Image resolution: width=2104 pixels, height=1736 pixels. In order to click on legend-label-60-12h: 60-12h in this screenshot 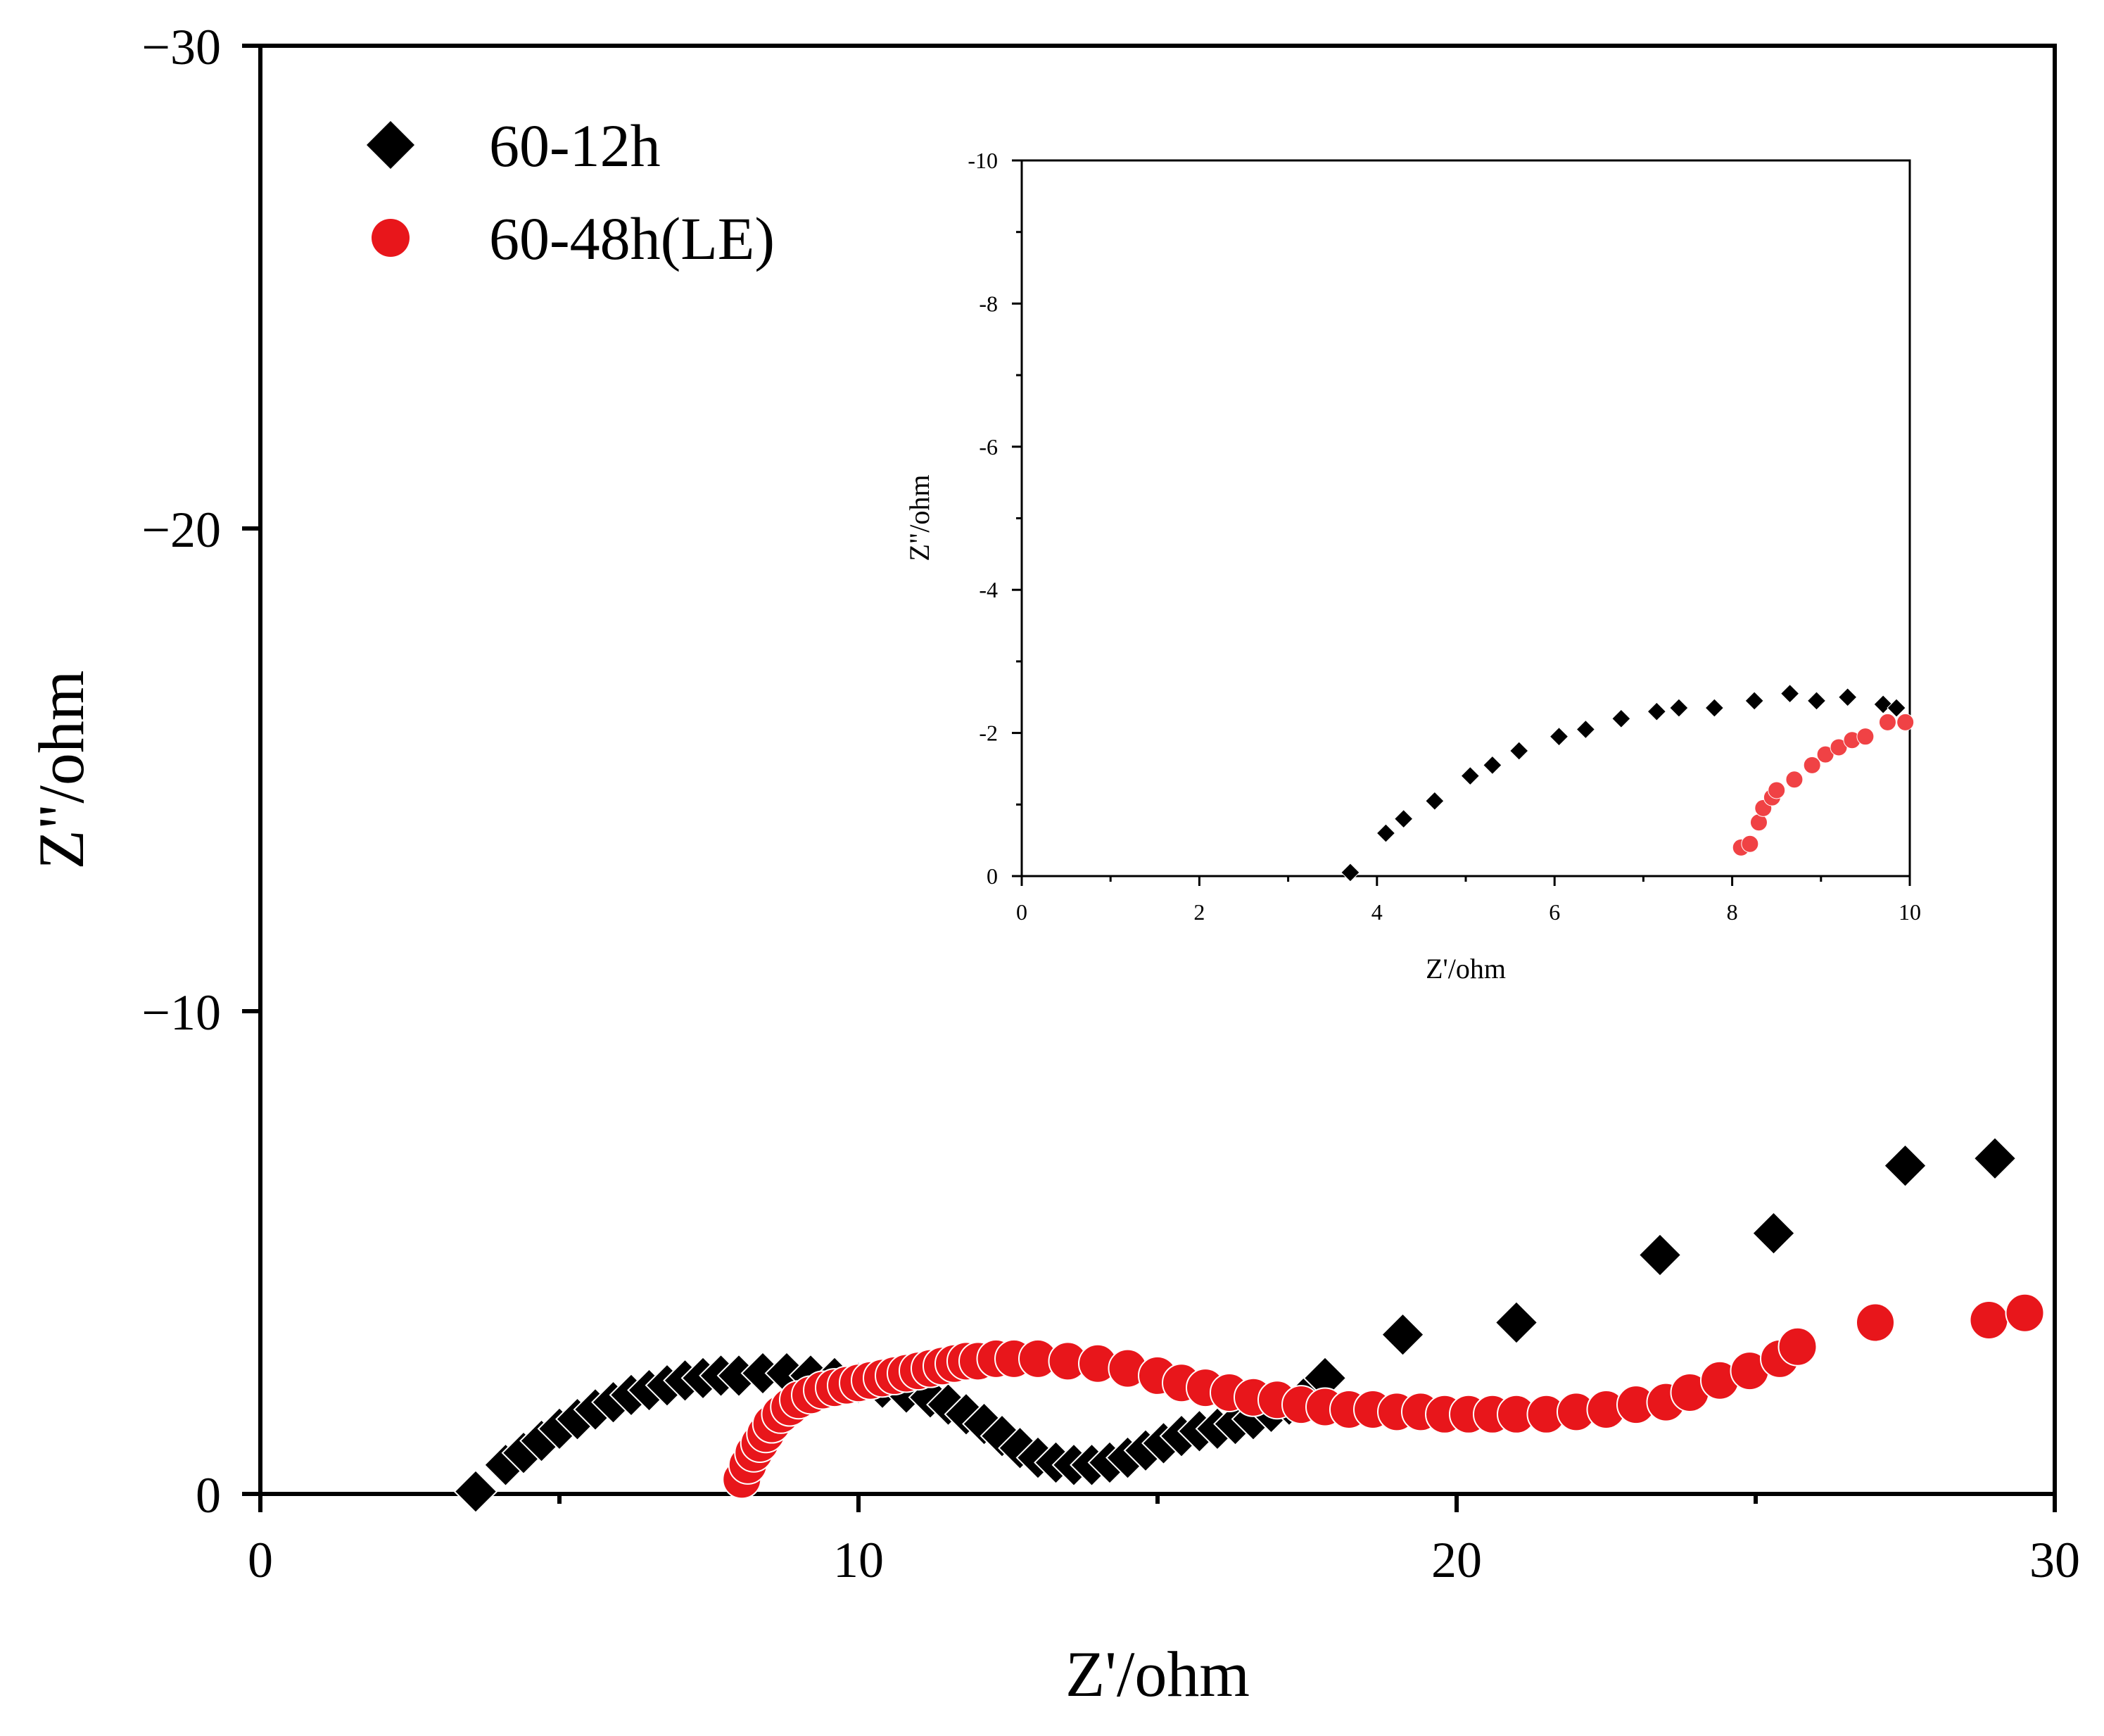, I will do `click(575, 145)`.